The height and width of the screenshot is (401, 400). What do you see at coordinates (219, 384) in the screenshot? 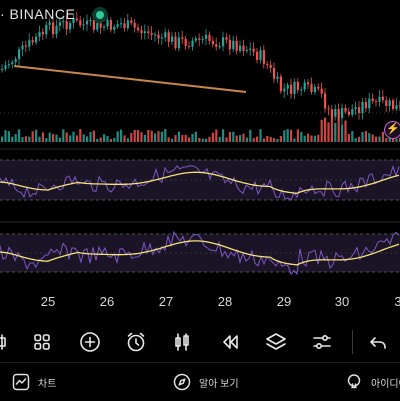
I see `nav-explore-label: 알아 보기` at bounding box center [219, 384].